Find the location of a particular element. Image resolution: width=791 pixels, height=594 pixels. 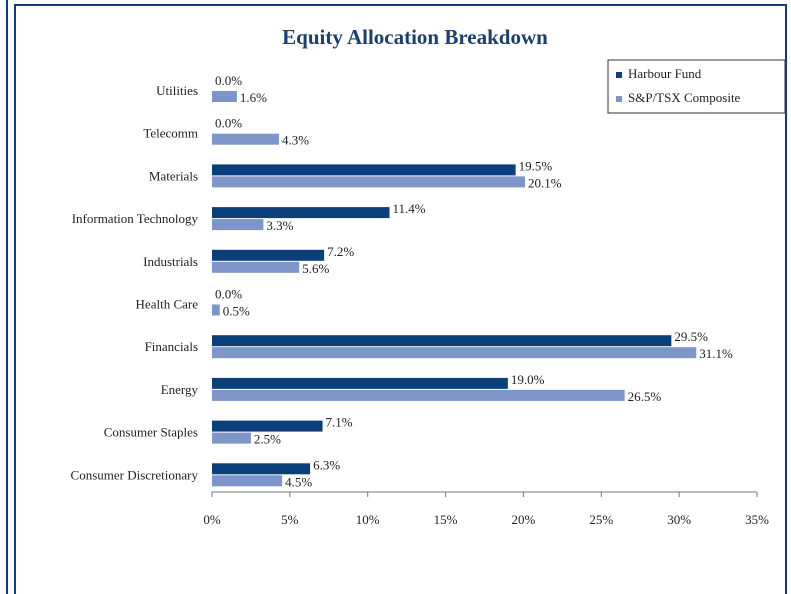

value-label: 7.2% is located at coordinates (340, 251).